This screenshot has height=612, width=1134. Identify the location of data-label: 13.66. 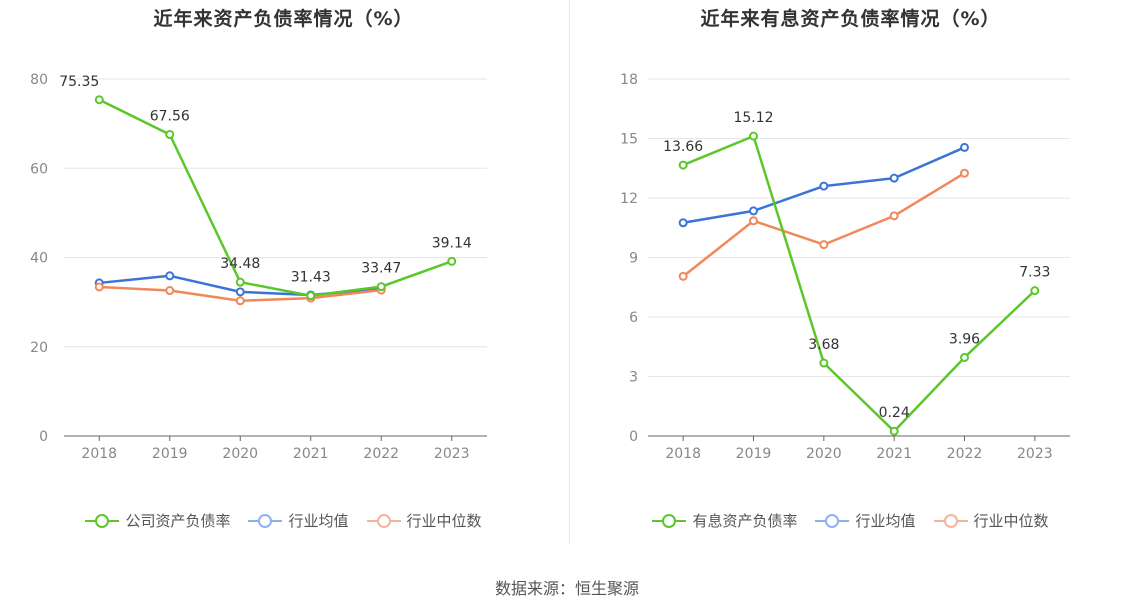
(683, 147).